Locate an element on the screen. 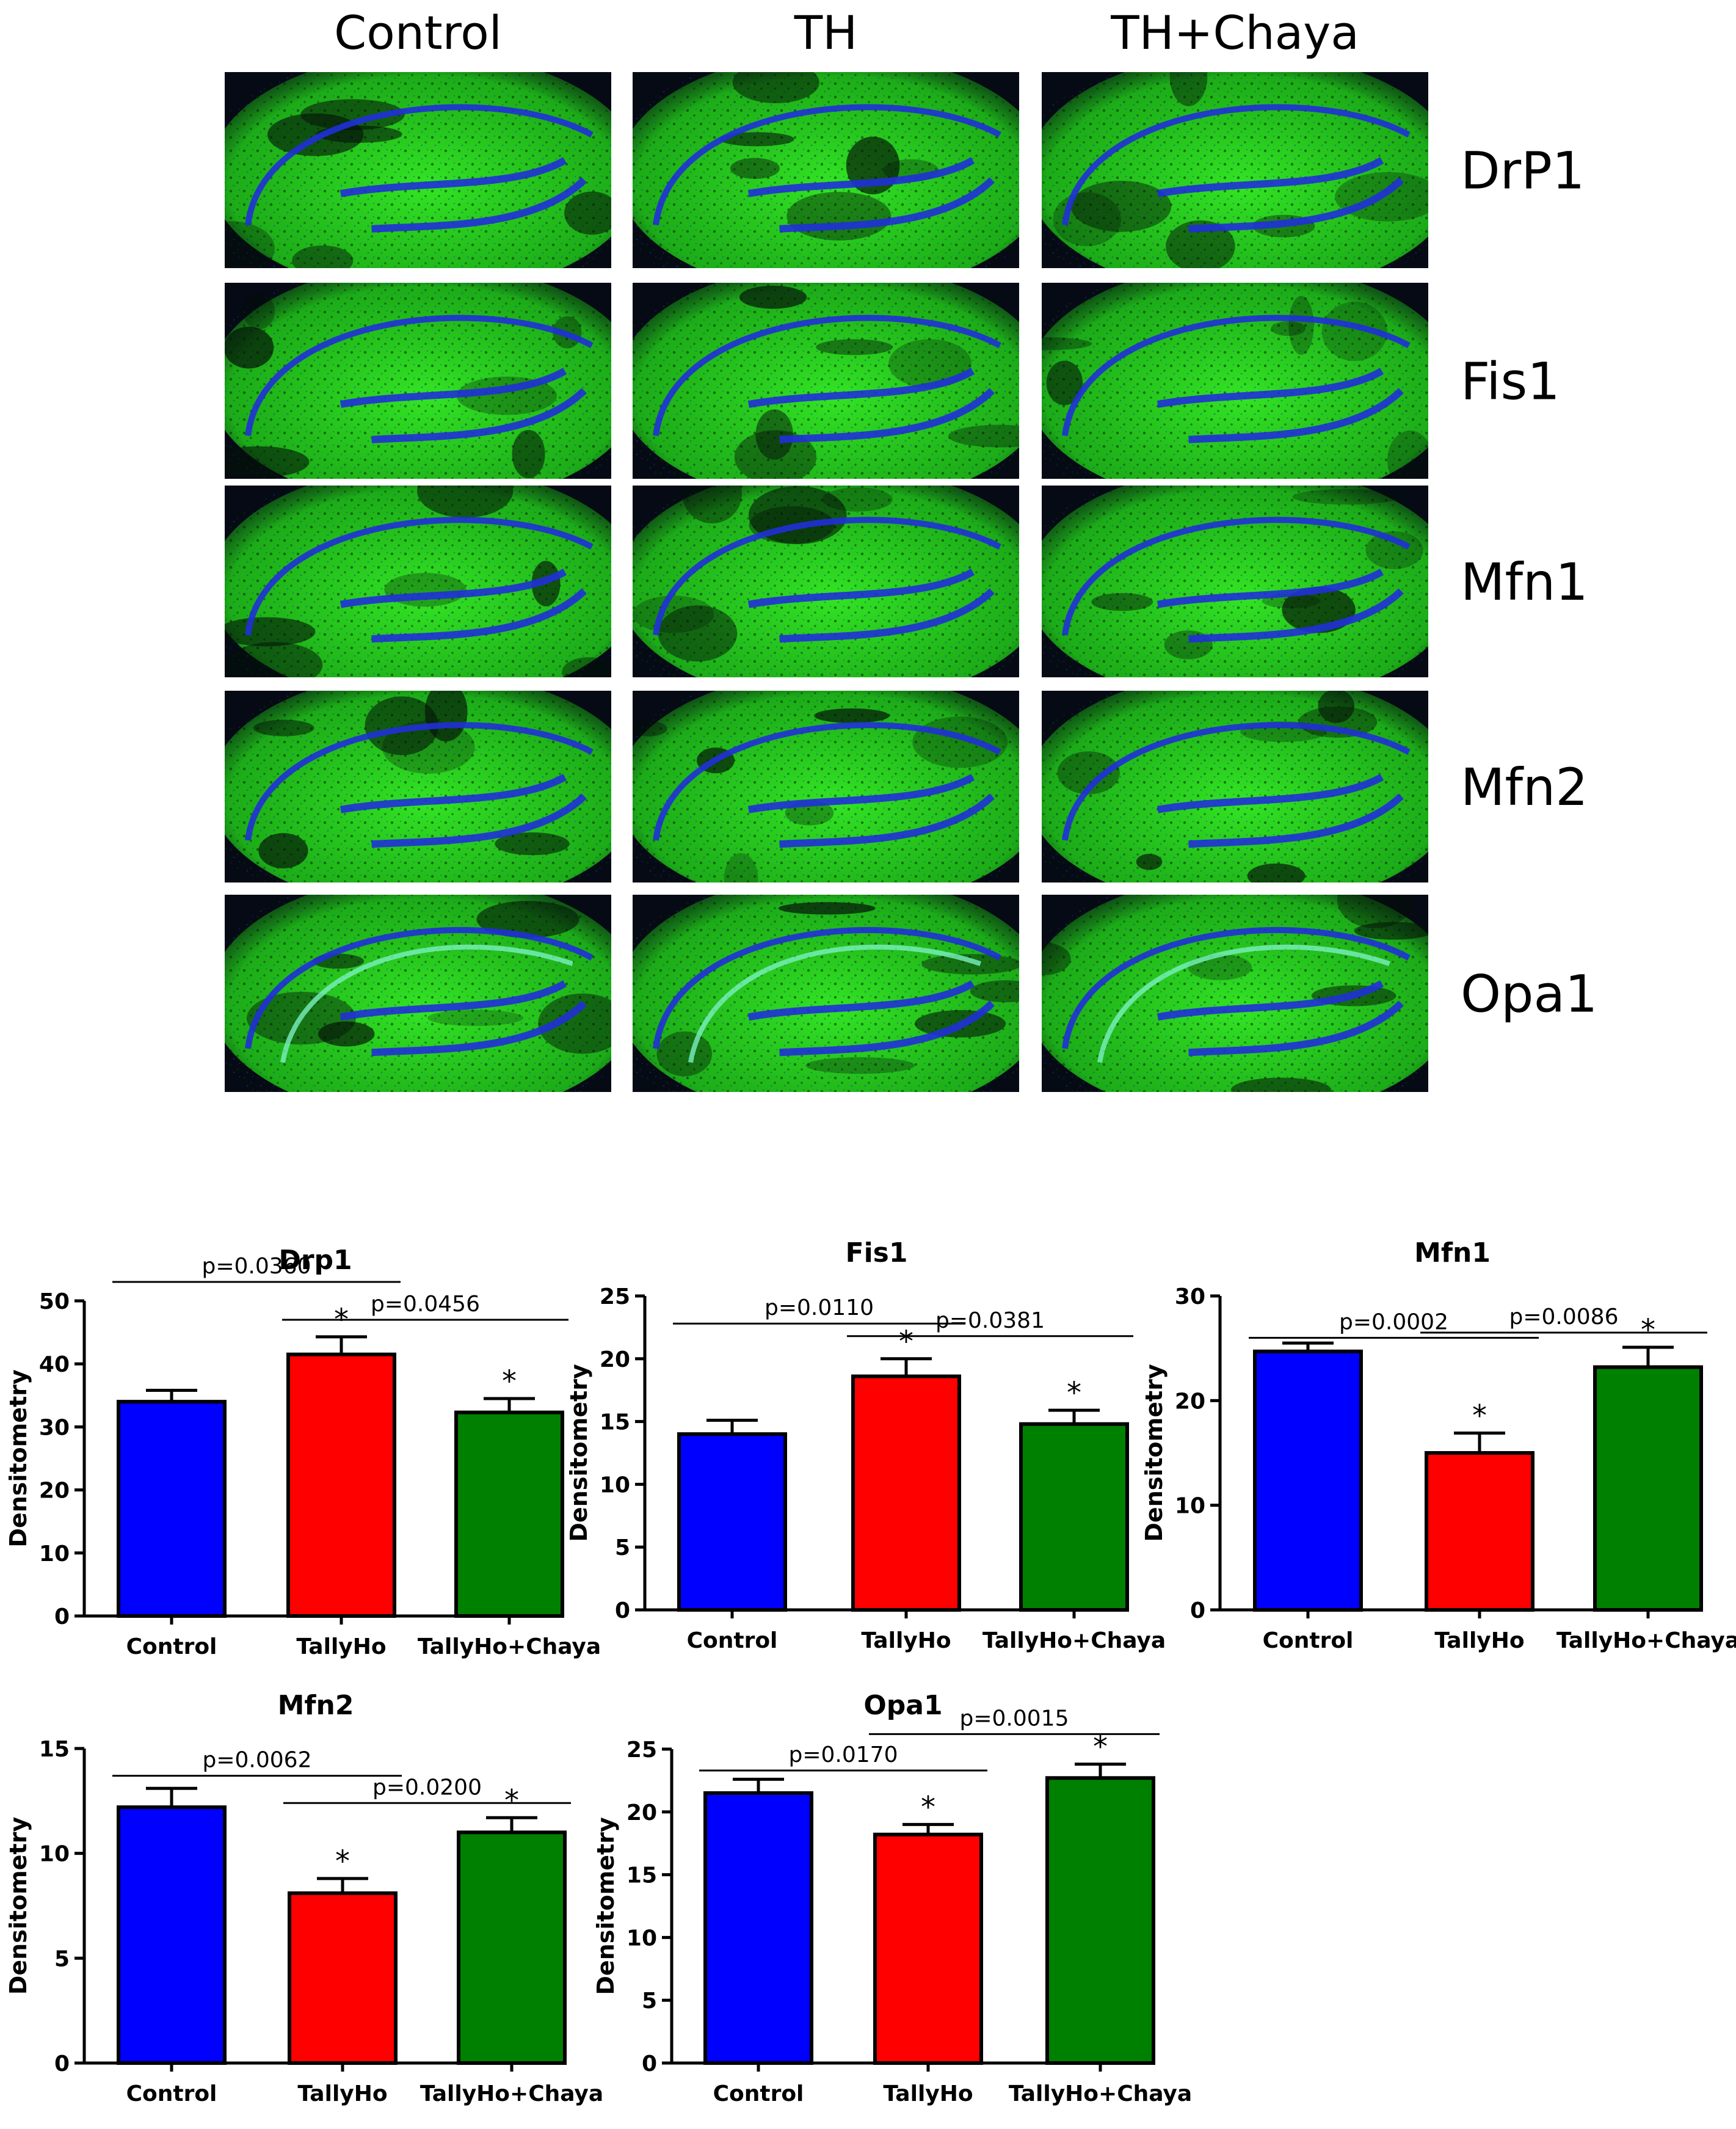 The image size is (1736, 2129). y-tick-label-drp1-0: 0 is located at coordinates (62, 1616).